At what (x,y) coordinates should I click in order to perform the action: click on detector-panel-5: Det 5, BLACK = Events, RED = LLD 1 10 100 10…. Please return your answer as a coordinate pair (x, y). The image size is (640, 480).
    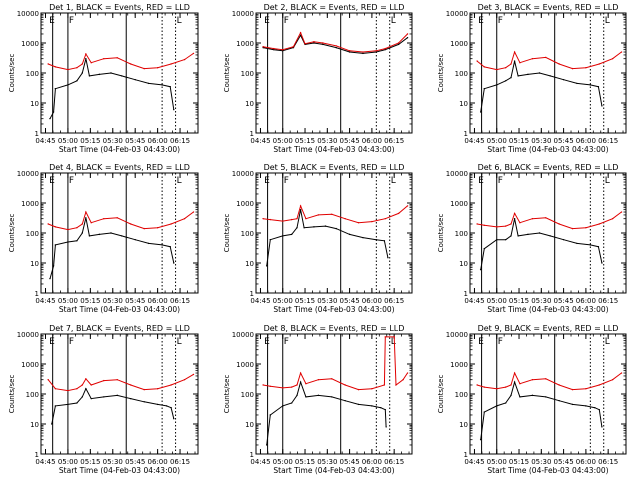
    Looking at the image, I should click on (318, 238).